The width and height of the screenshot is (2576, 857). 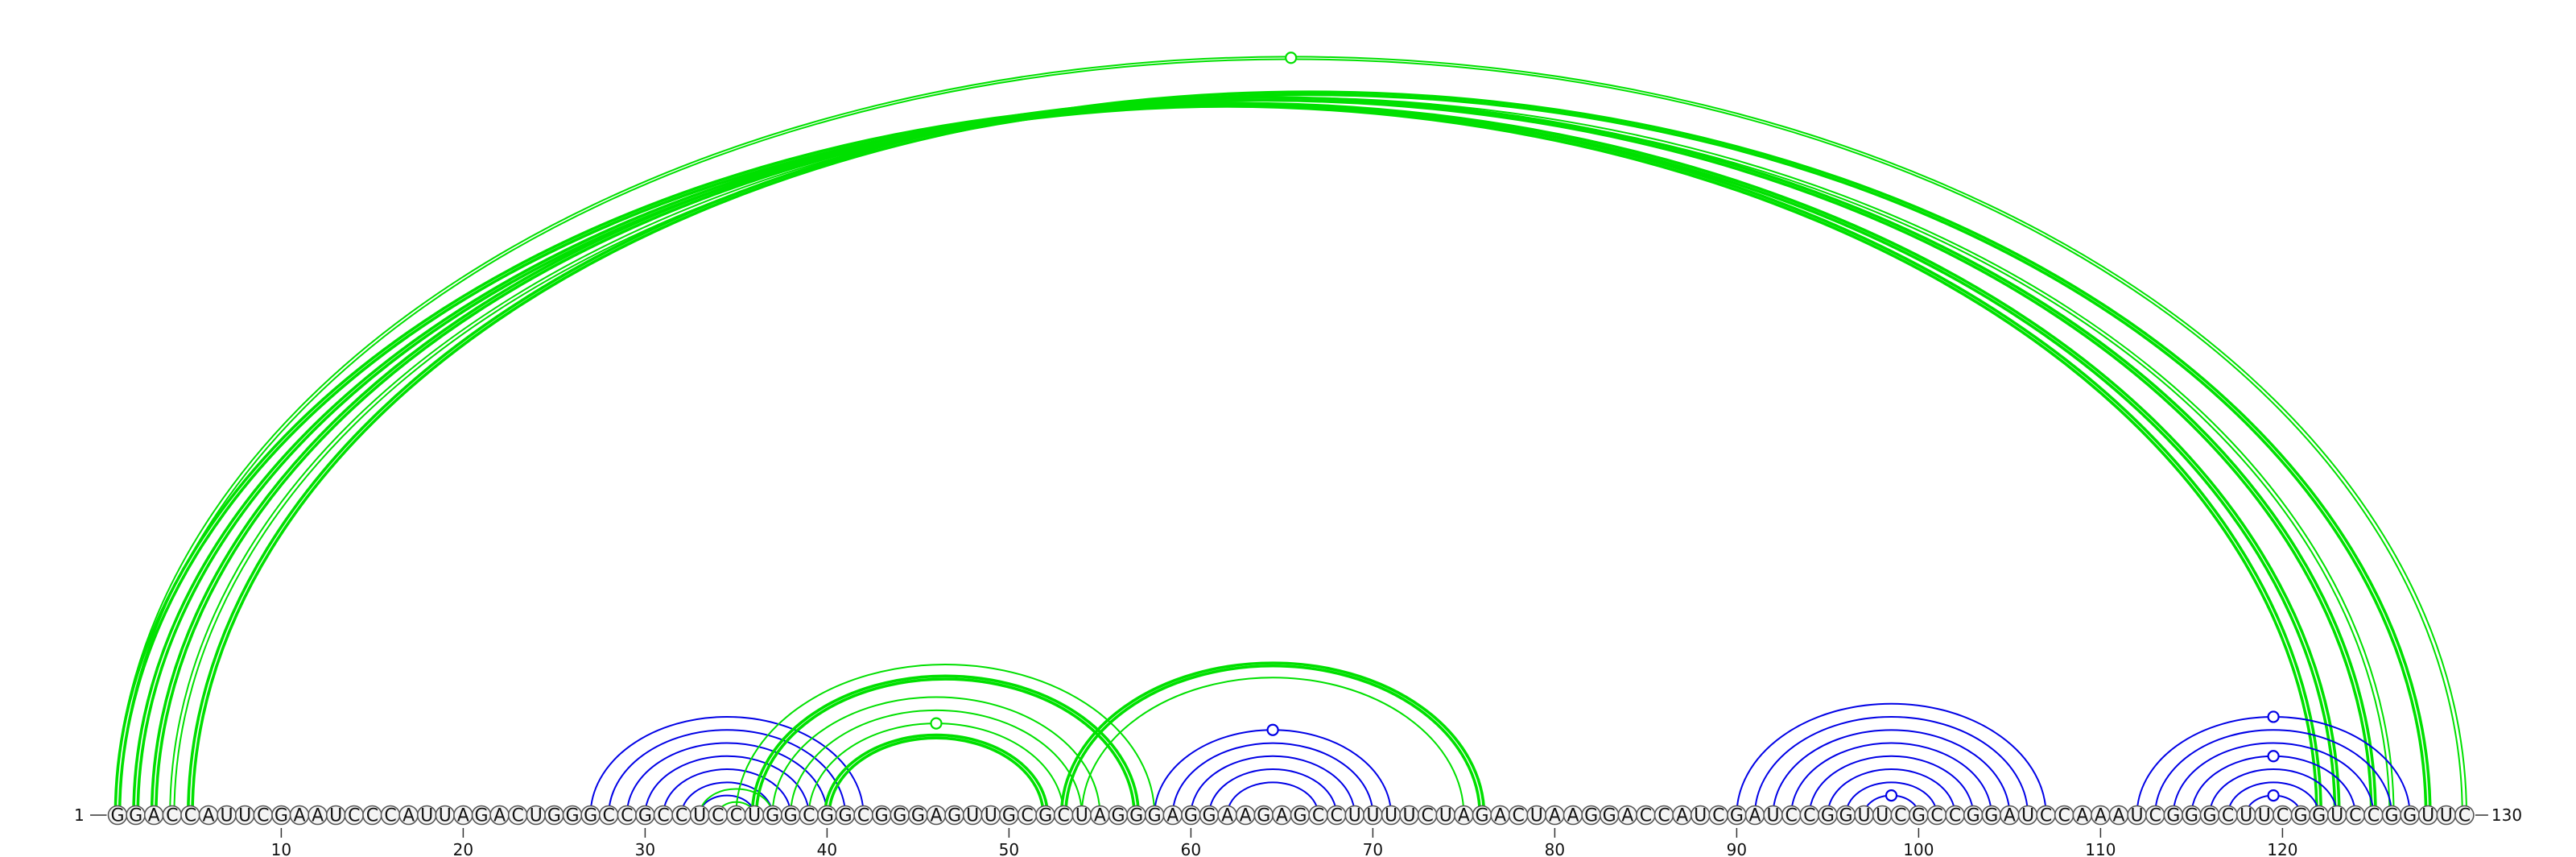 I want to click on nucleotide-52: G, so click(x=1045, y=815).